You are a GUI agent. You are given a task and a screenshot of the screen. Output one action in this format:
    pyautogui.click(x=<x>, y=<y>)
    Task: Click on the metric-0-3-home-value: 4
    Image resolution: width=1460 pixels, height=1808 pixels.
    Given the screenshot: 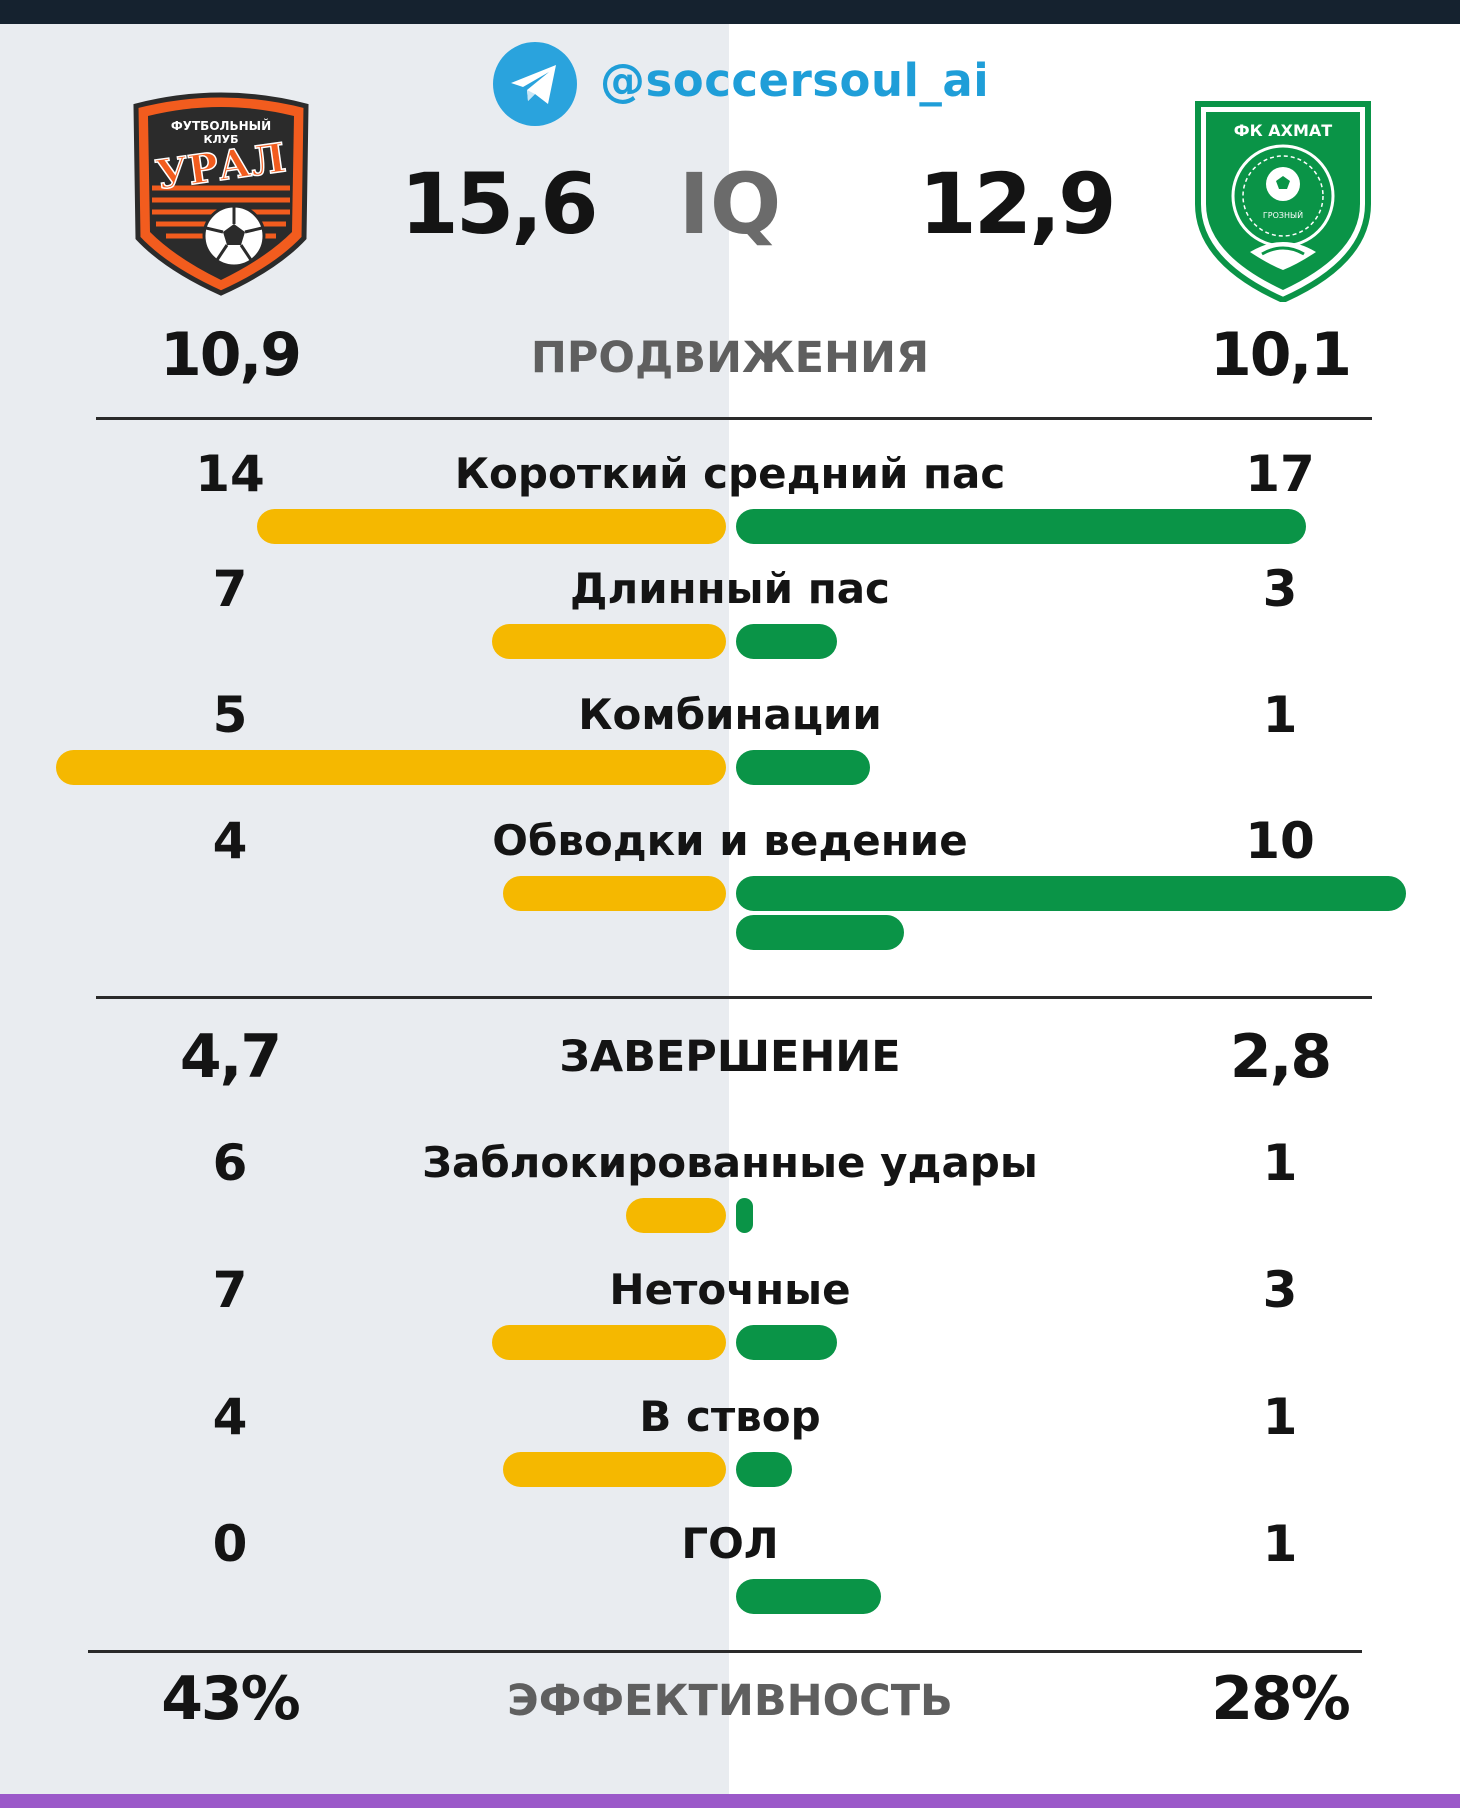 What is the action you would take?
    pyautogui.click(x=230, y=841)
    